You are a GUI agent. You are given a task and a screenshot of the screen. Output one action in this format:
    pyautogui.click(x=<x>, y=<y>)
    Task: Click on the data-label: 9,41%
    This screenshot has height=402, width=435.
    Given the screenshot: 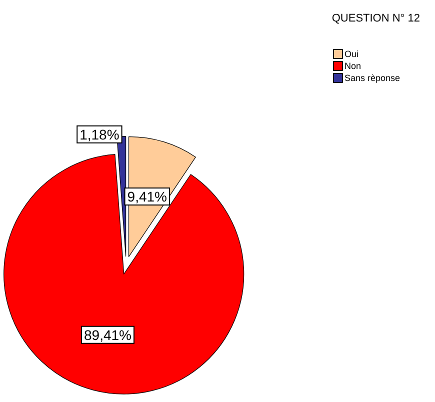 What is the action you would take?
    pyautogui.click(x=147, y=196)
    